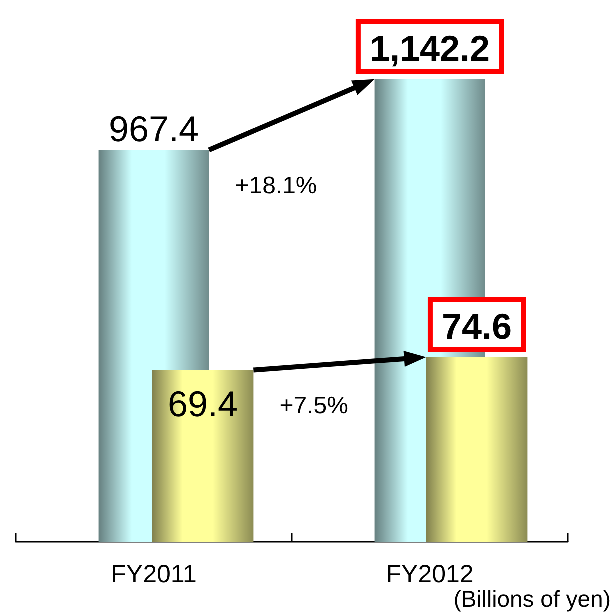  I want to click on annotation: +18.1%, so click(276, 186).